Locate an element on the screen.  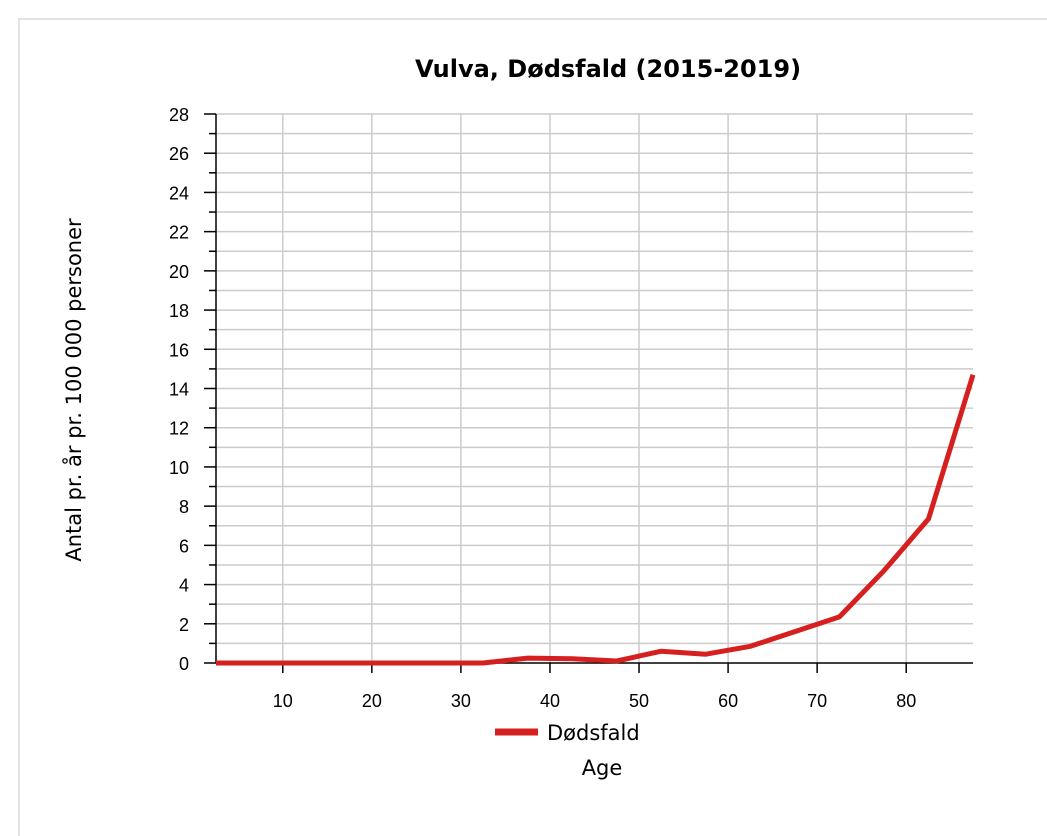
y-tick-label: 18 is located at coordinates (179, 311).